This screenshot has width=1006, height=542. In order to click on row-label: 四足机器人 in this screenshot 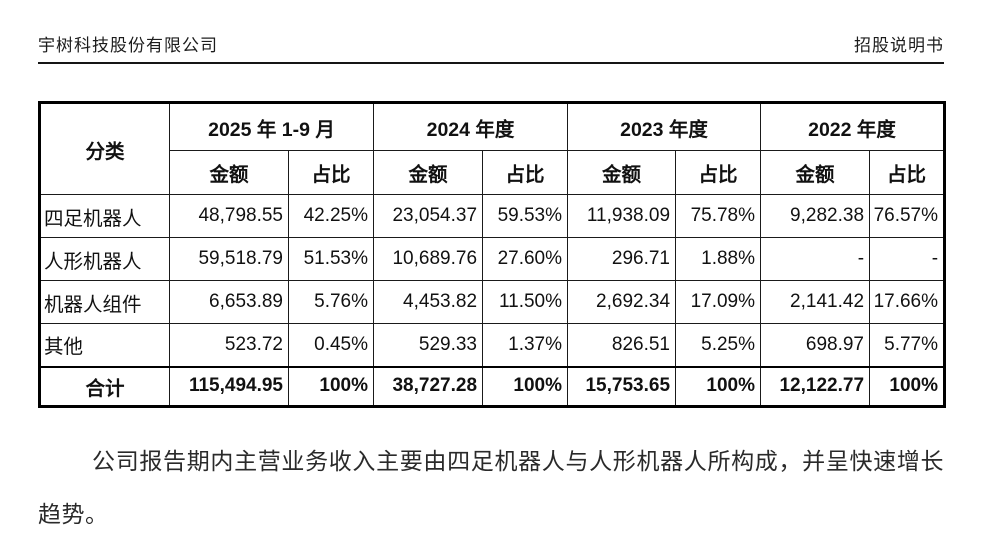, I will do `click(104, 216)`.